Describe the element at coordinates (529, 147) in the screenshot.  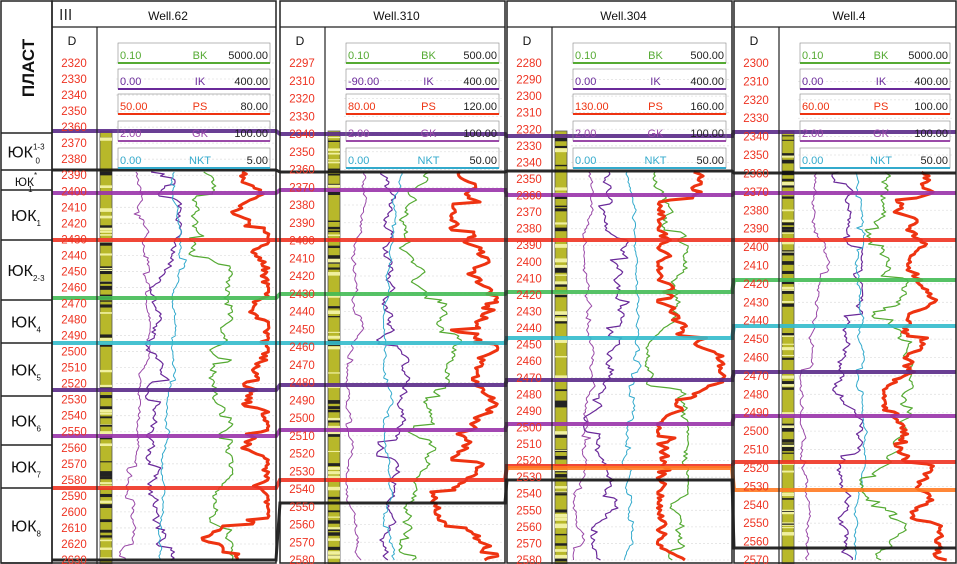
I see `depth-tick-label: 2330` at that location.